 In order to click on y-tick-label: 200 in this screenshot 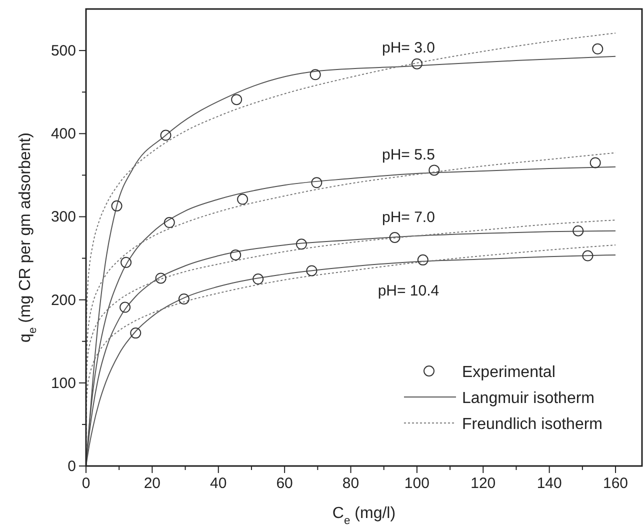, I will do `click(63, 300)`.